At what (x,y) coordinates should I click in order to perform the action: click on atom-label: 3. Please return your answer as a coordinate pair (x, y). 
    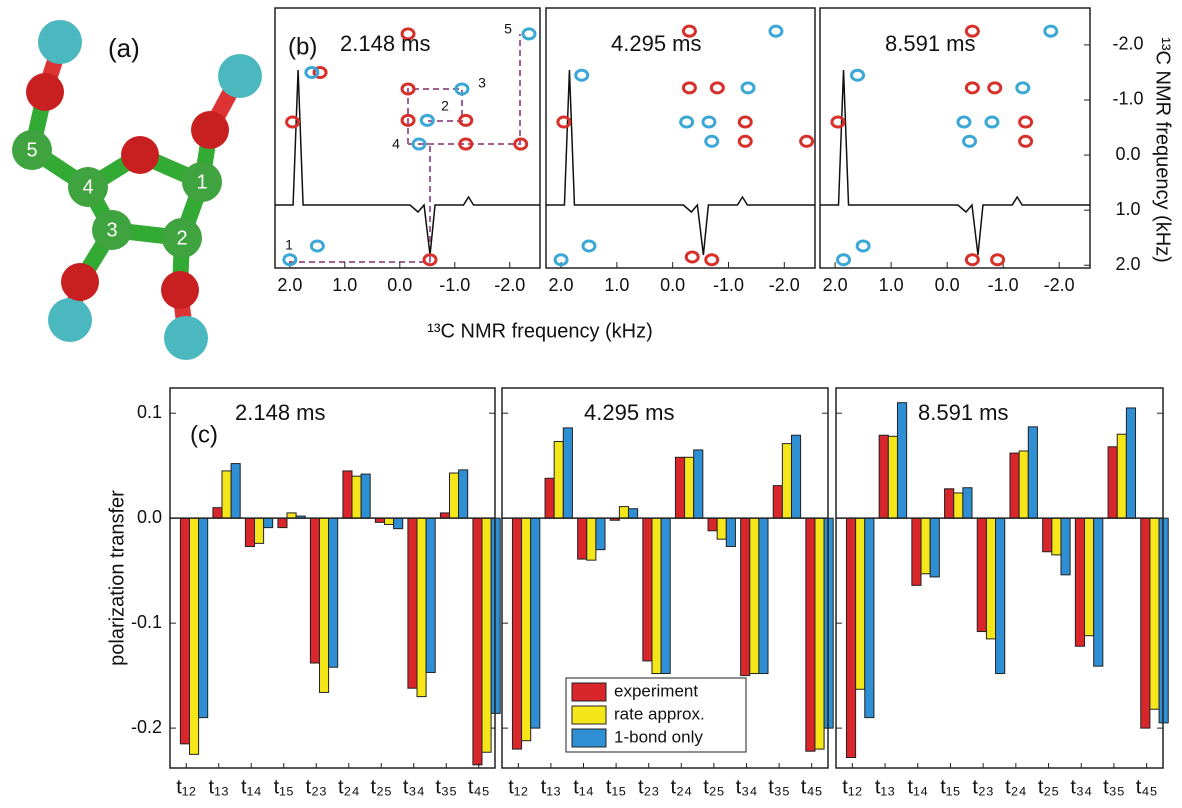
    Looking at the image, I should click on (111, 230).